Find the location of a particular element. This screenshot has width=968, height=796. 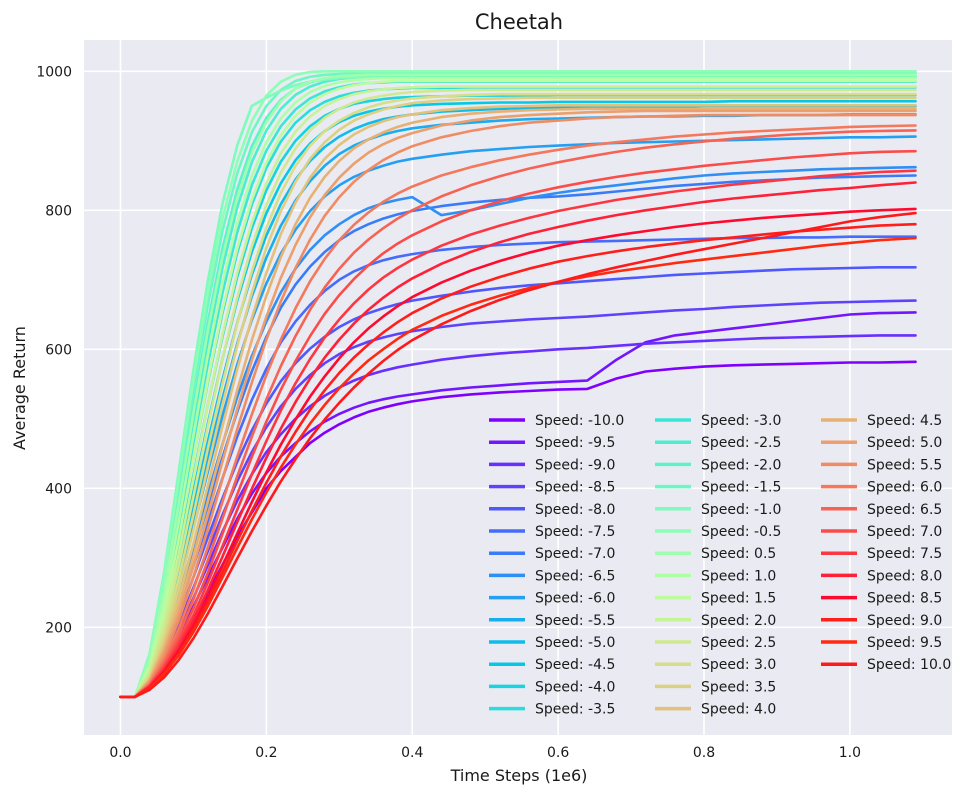

legend-label: Speed: 7.5 is located at coordinates (904, 554).